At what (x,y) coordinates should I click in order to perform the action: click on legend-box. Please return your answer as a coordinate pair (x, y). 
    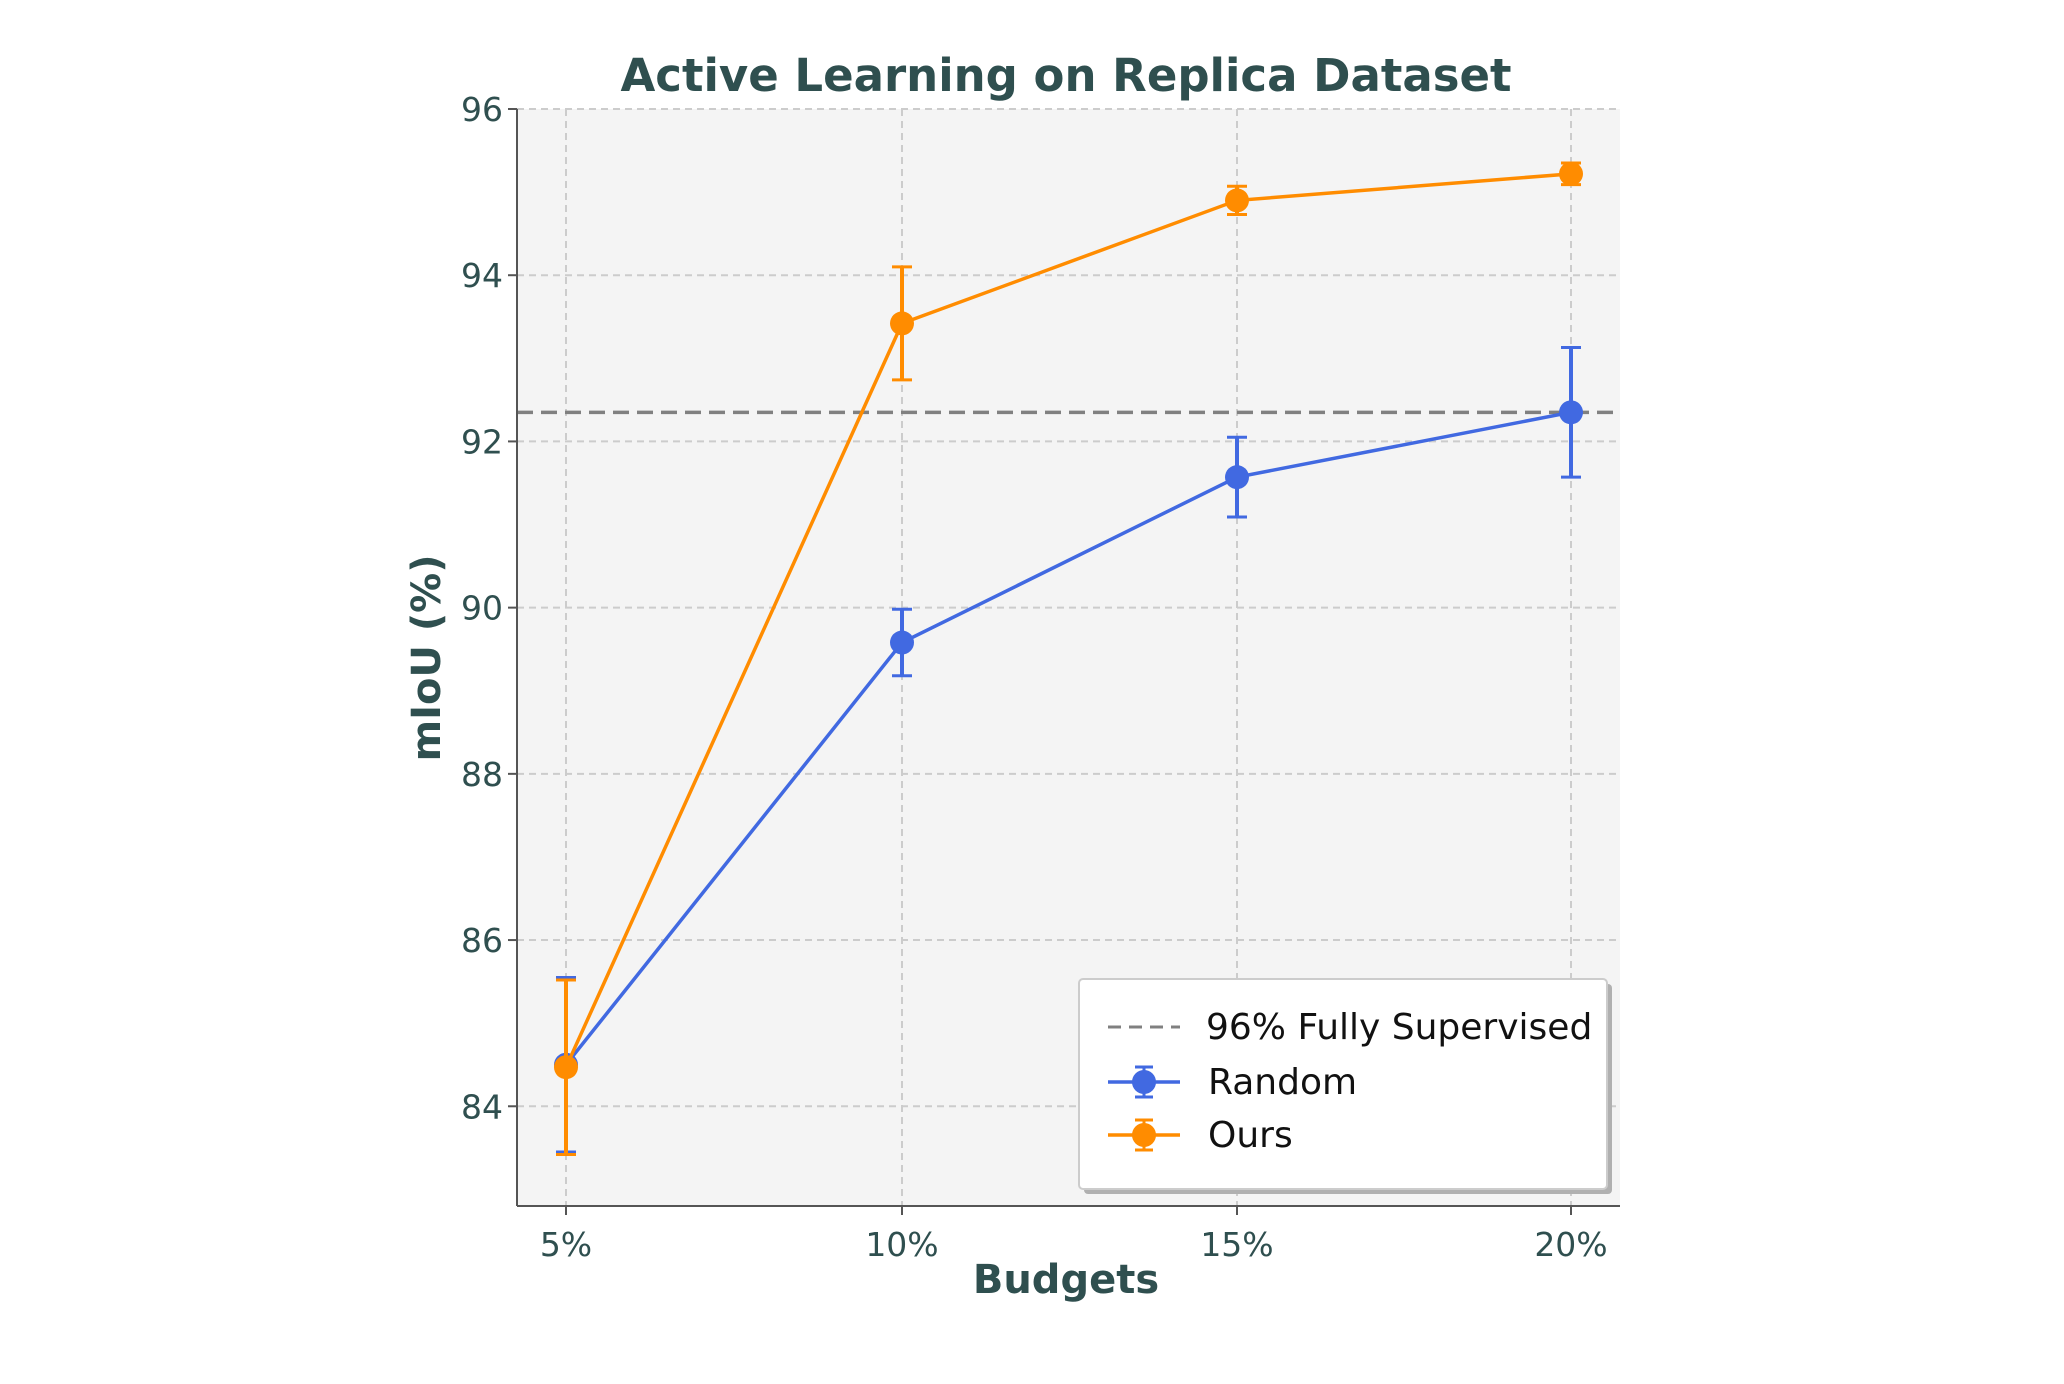
    Looking at the image, I should click on (1343, 1084).